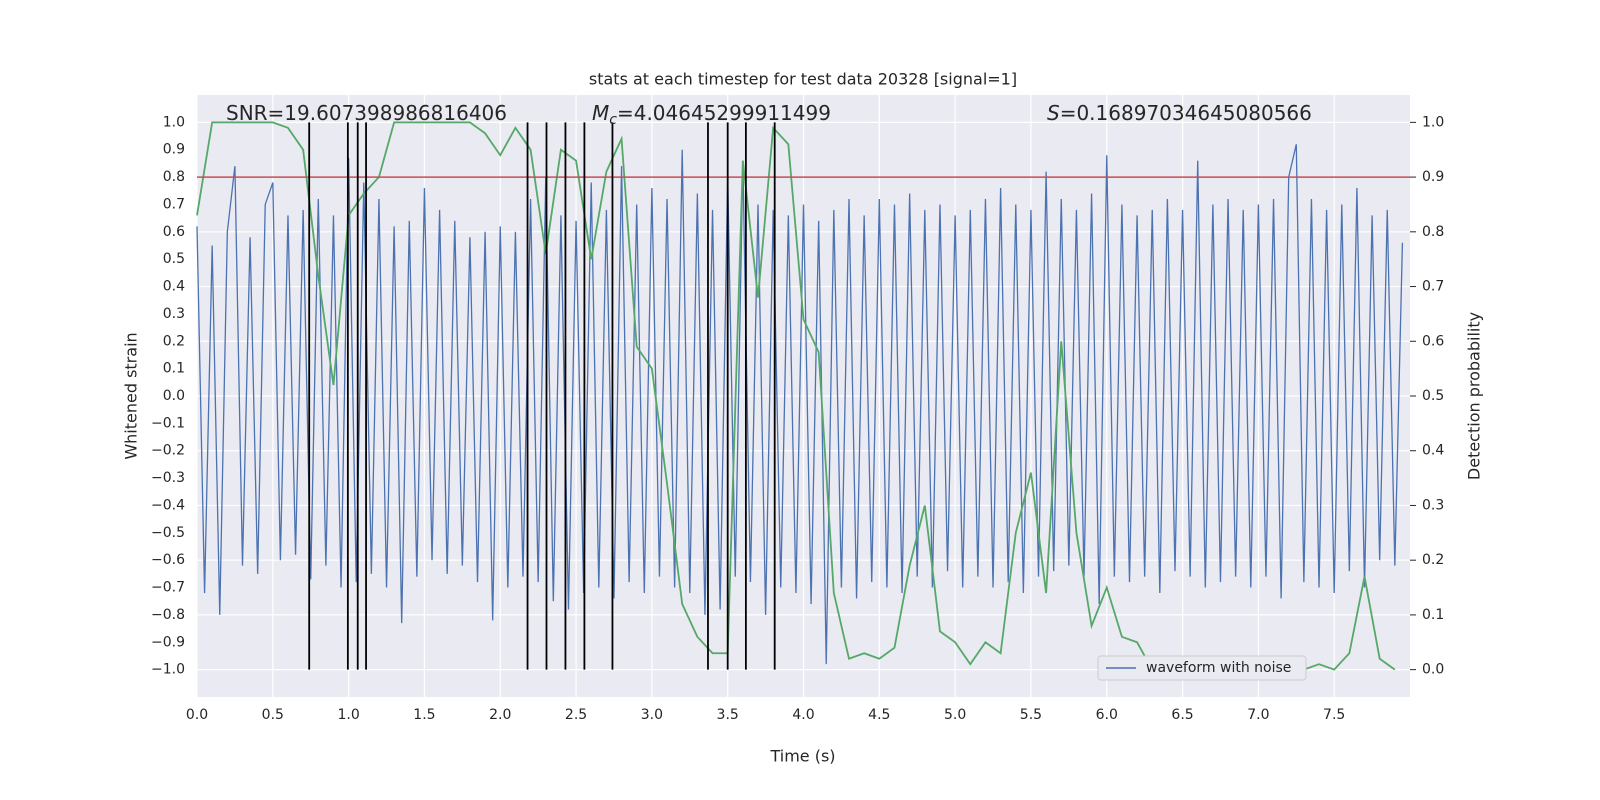  I want to click on annotation-text: =0.16897034645080566, so click(1186, 113).